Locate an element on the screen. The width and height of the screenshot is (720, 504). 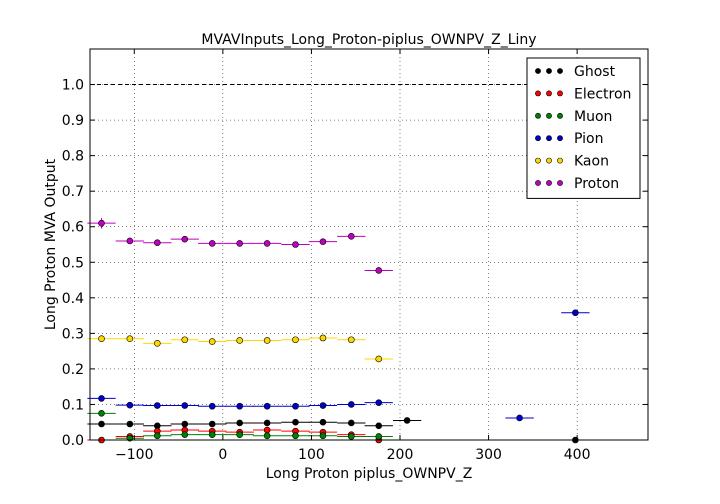
y-tick-label: 0.4 is located at coordinates (73, 299).